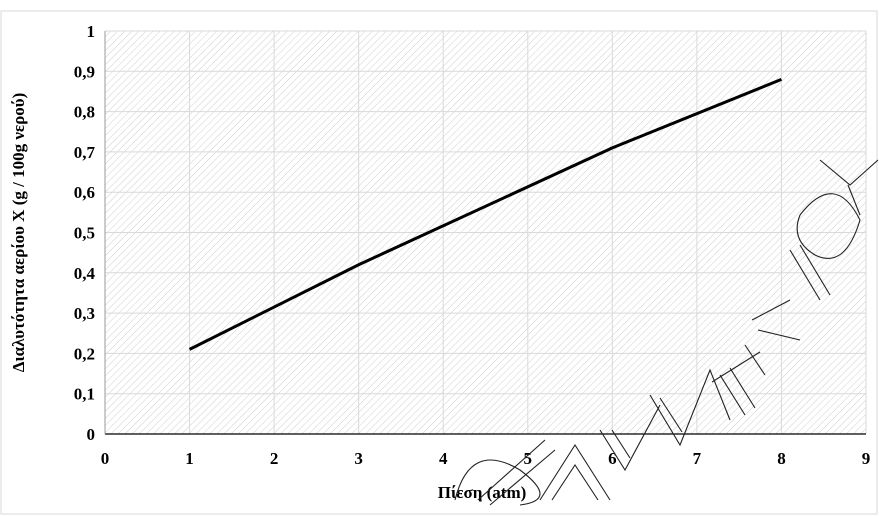  Describe the element at coordinates (84, 313) in the screenshot. I see `y-tick-label: 0,3` at that location.